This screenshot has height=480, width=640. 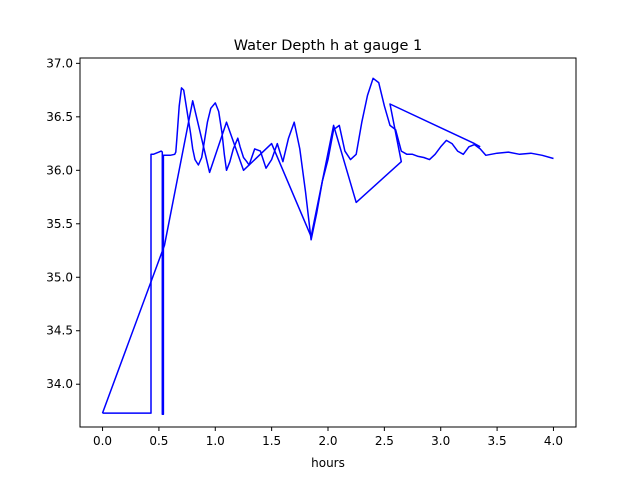 I want to click on x-tick-label: 4.0, so click(x=553, y=441).